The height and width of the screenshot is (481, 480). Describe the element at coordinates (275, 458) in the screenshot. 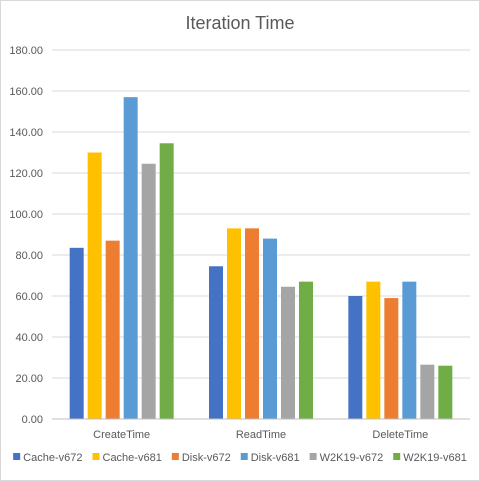

I see `legend-label: Disk-v681` at that location.